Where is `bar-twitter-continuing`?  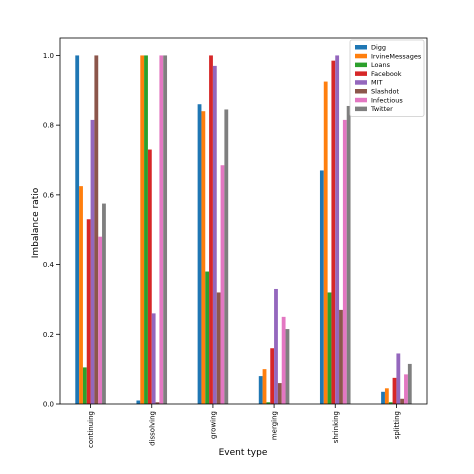
bar-twitter-continuing is located at coordinates (104, 303).